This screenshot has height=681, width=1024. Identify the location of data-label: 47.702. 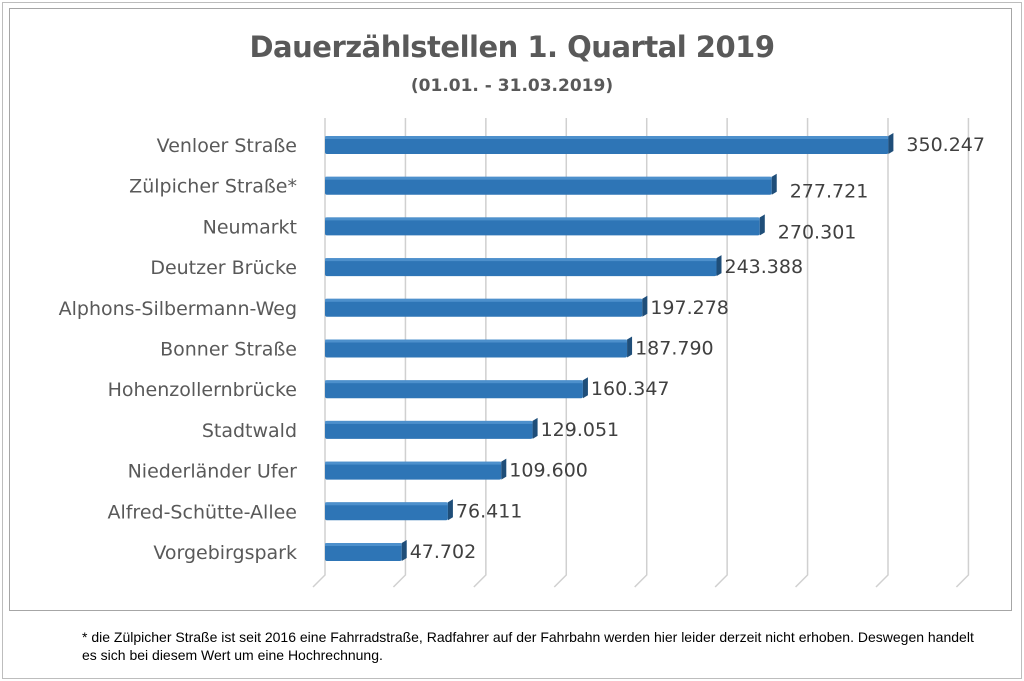
(443, 552).